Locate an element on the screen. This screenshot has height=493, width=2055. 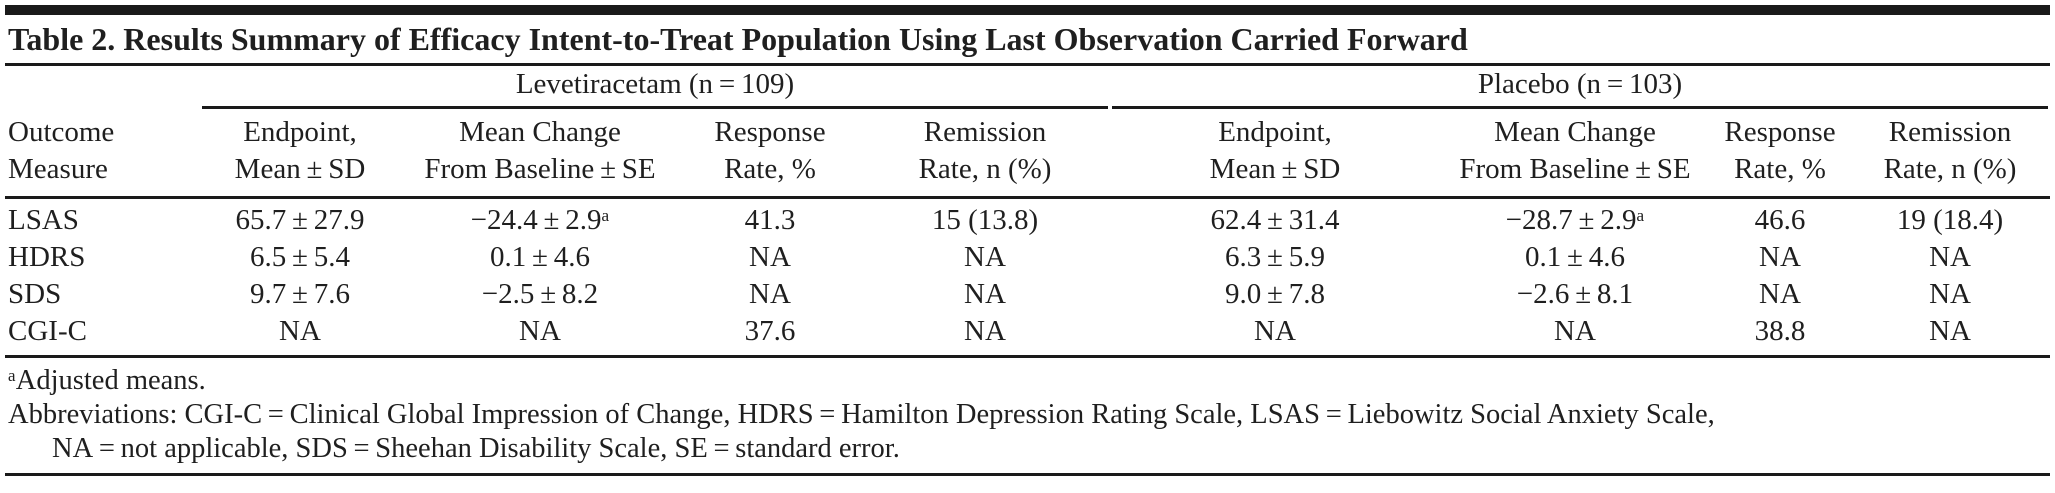
data-cell: −24.4 ± 2.9ᵃ is located at coordinates (540, 220).